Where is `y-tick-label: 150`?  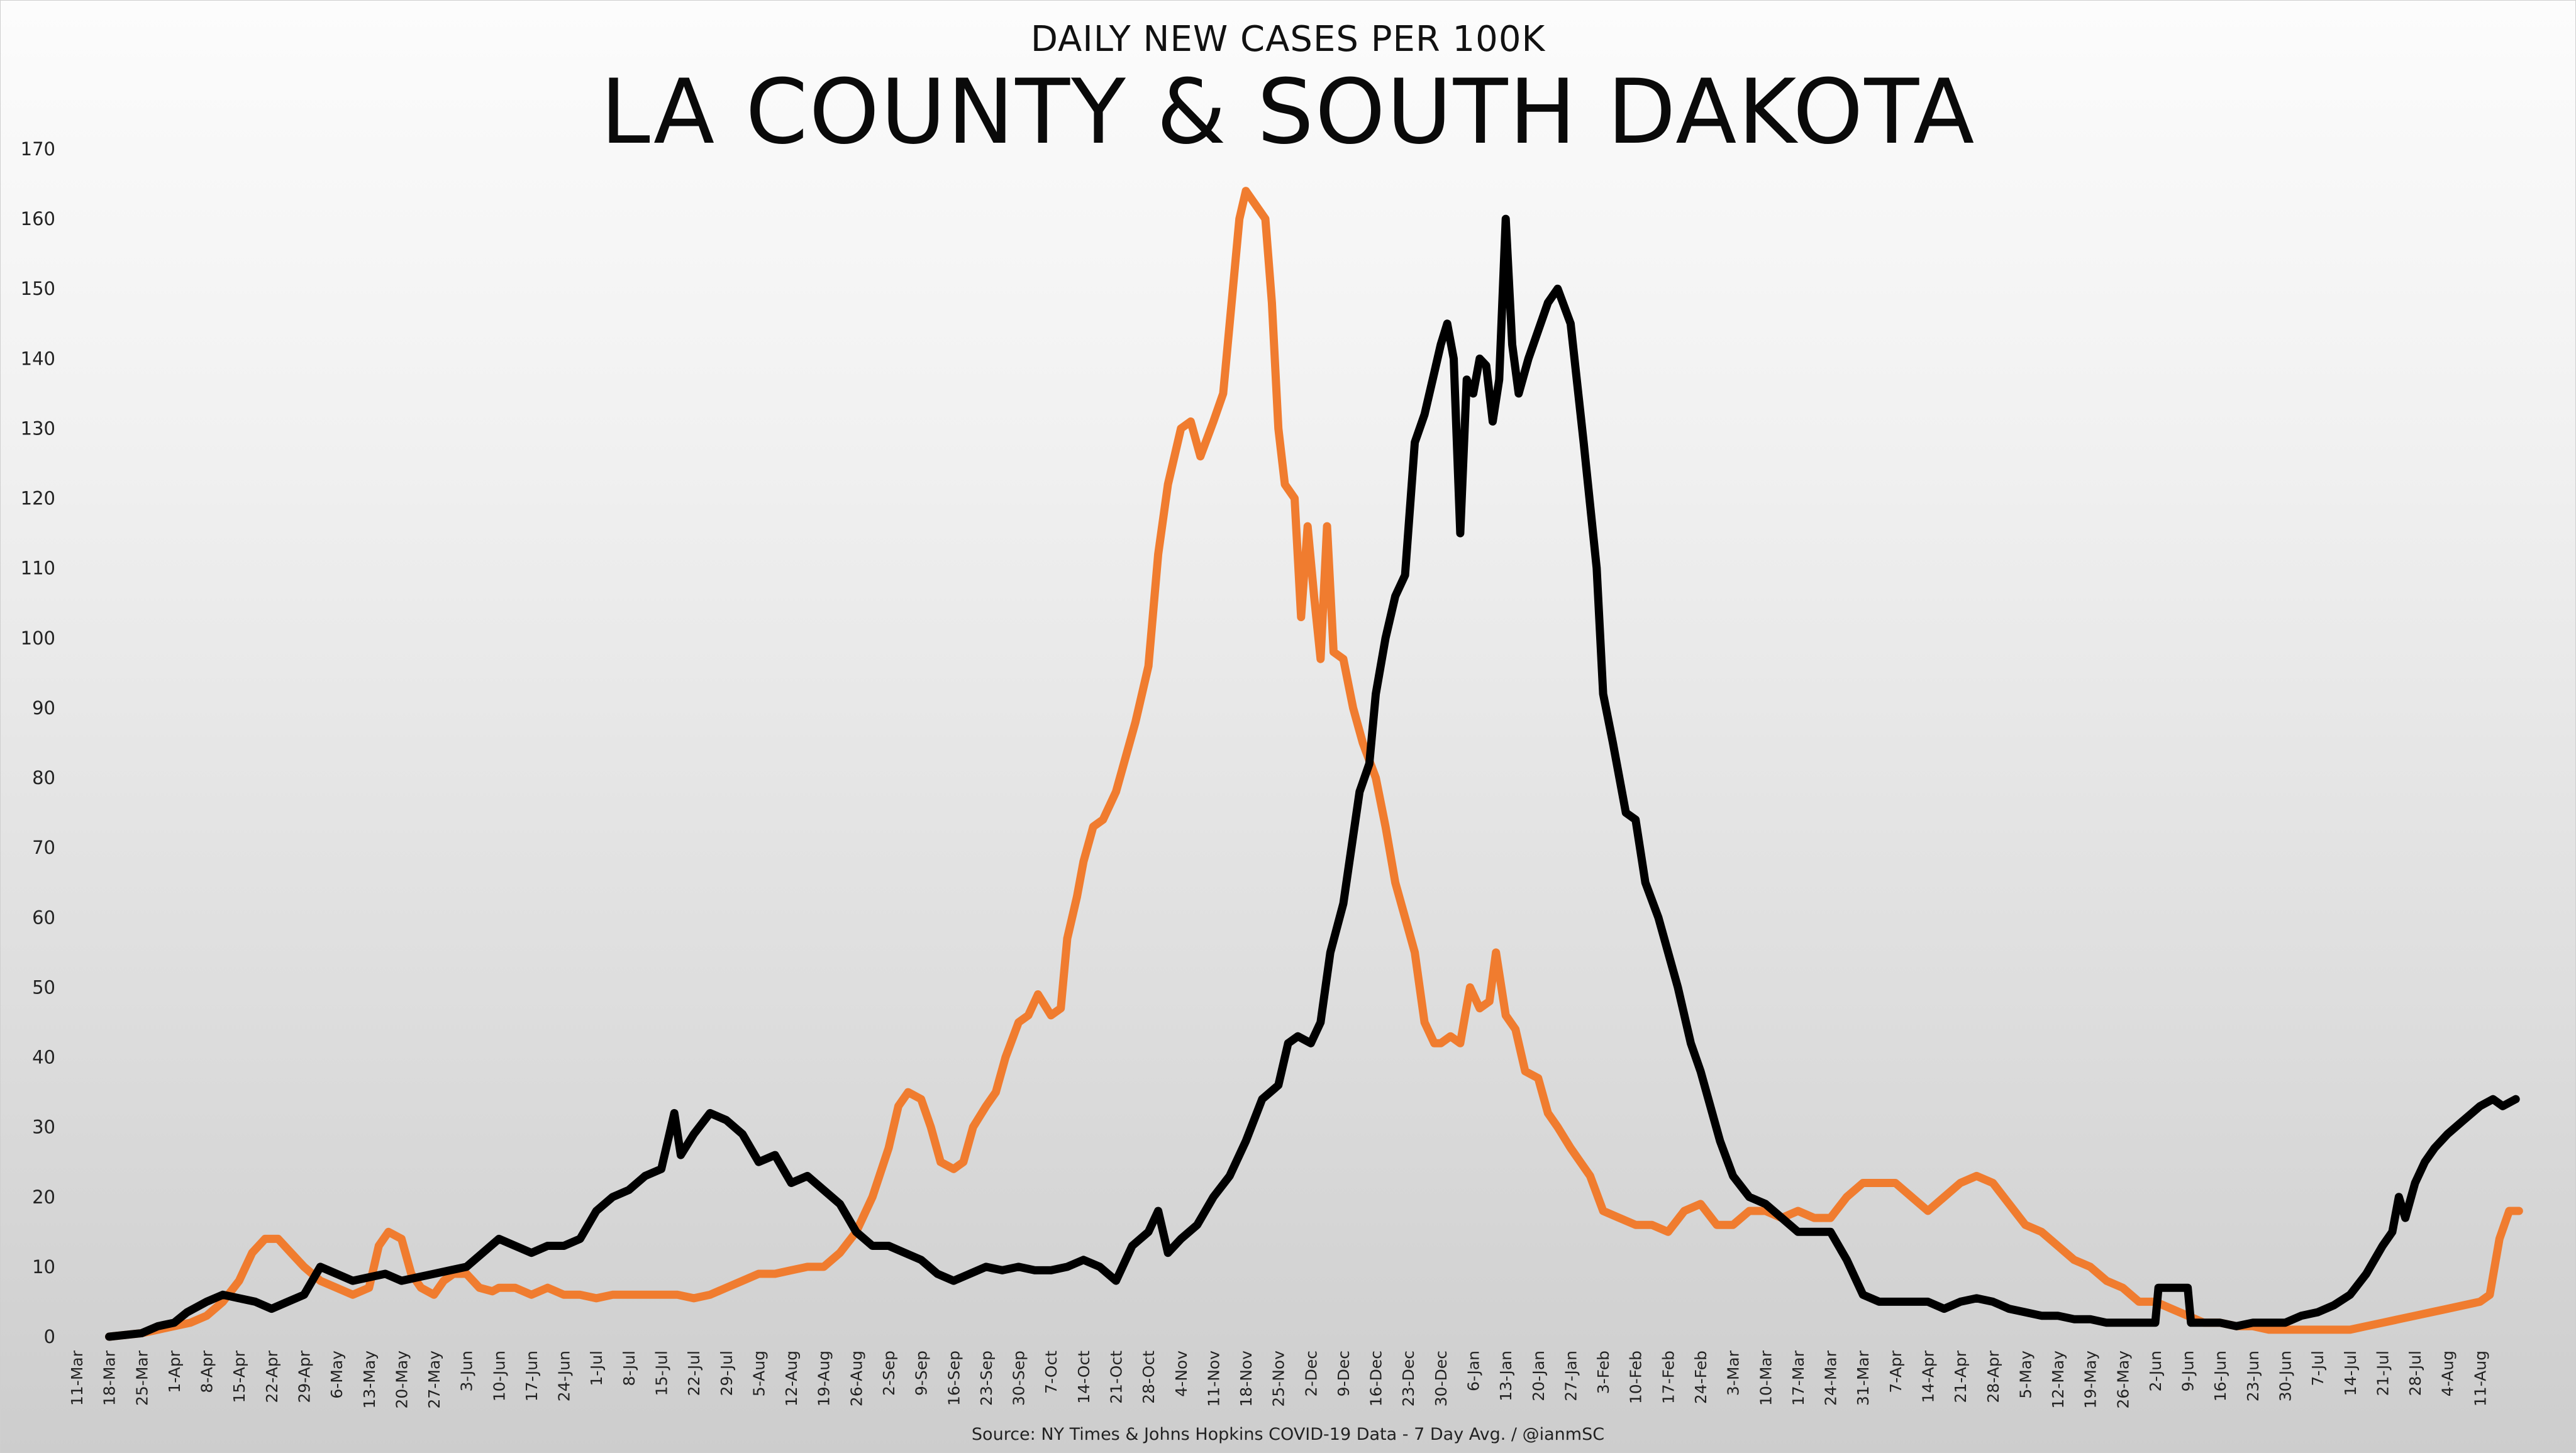
y-tick-label: 150 is located at coordinates (38, 288).